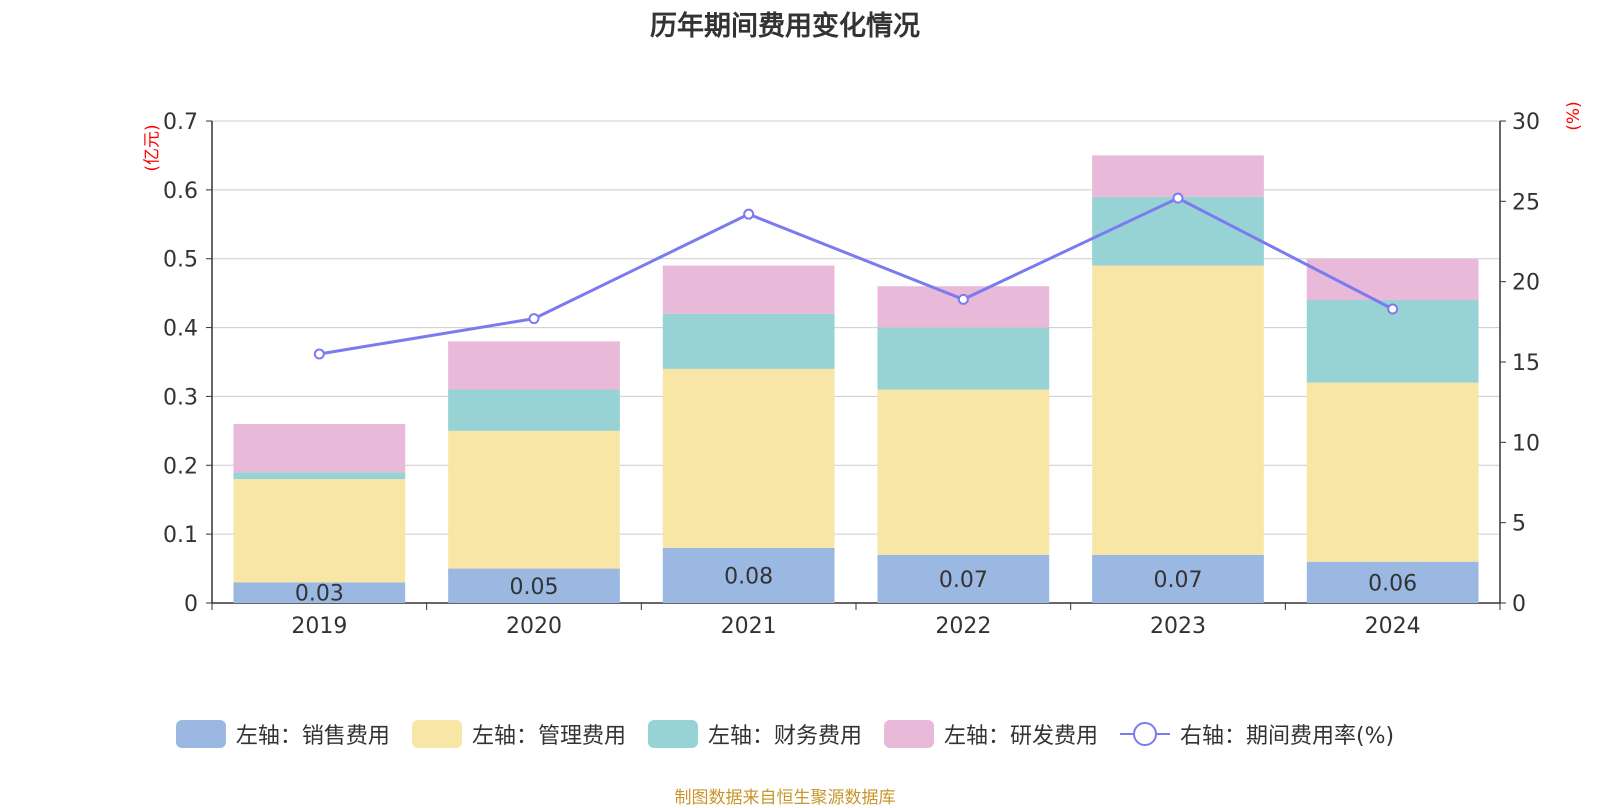 The width and height of the screenshot is (1600, 808). Describe the element at coordinates (200, 734) in the screenshot. I see `legend-swatch-sales` at that location.